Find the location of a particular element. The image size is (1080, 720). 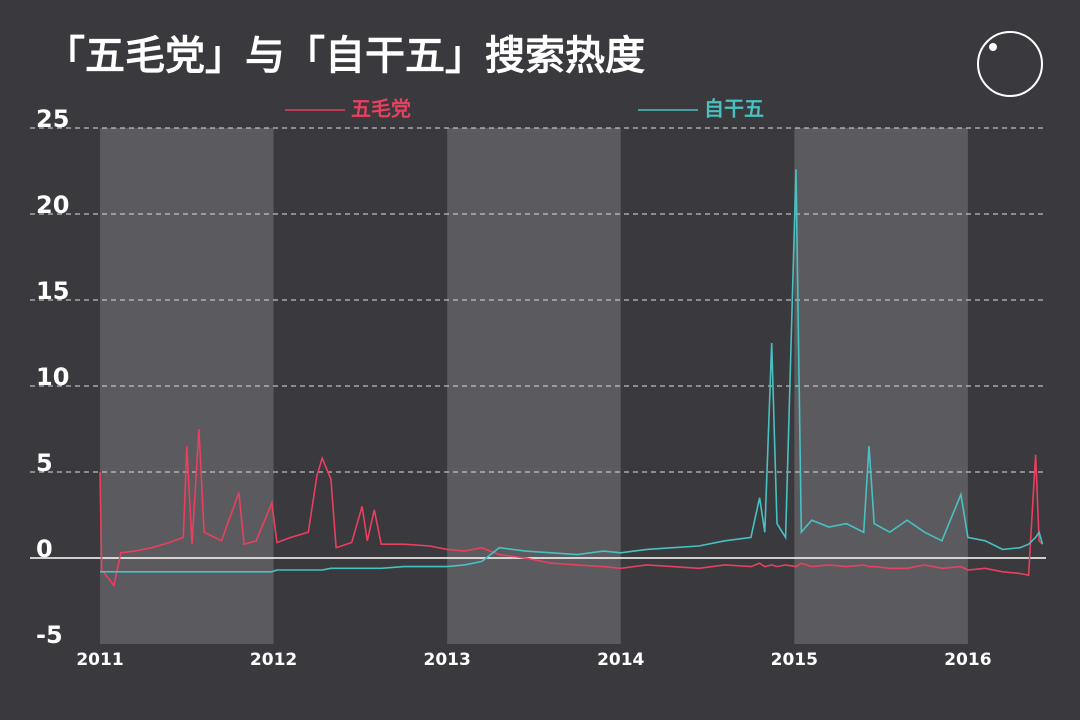

logo is located at coordinates (1010, 64).